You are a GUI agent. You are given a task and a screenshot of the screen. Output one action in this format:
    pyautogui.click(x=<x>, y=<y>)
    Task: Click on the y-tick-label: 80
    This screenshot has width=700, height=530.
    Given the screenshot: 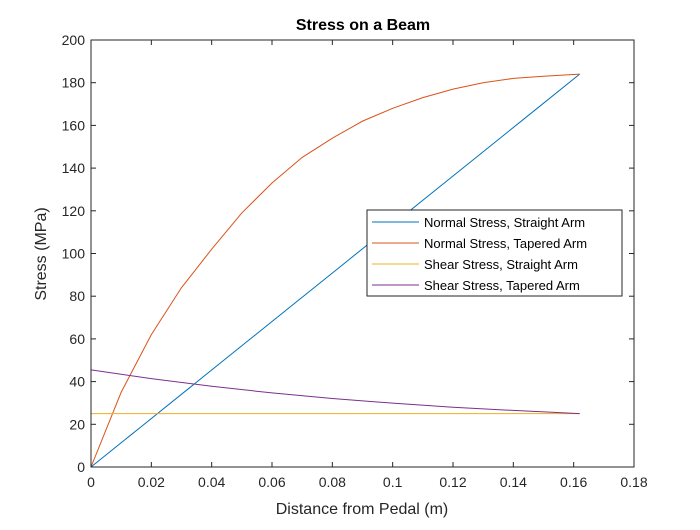 What is the action you would take?
    pyautogui.click(x=77, y=296)
    